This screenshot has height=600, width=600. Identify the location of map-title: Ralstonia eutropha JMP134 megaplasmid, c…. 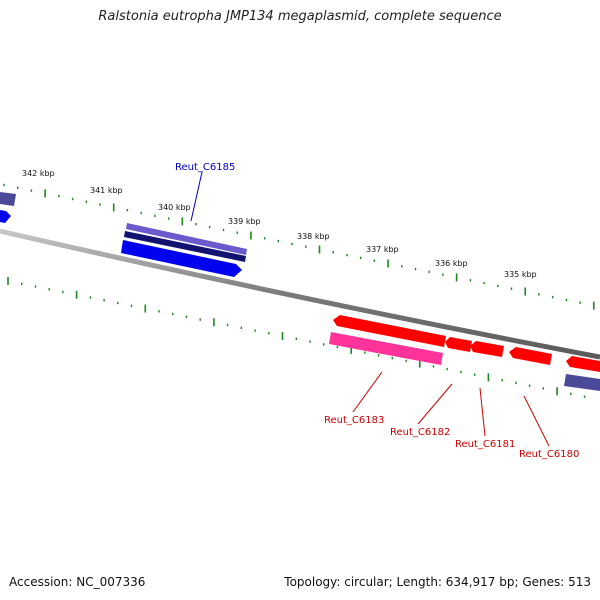
(300, 16).